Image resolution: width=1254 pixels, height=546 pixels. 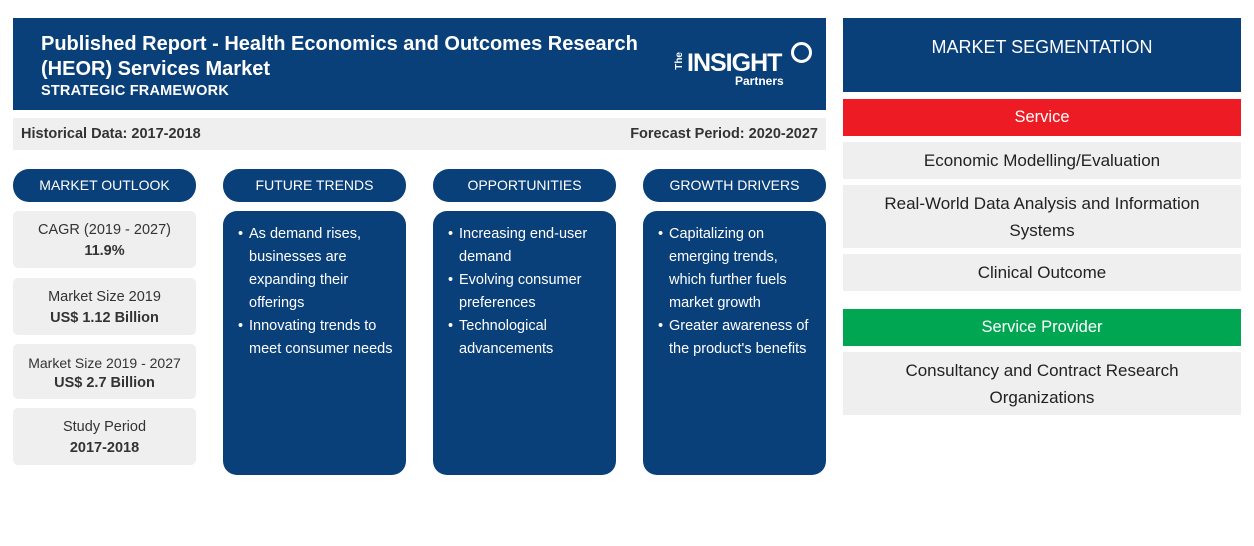 What do you see at coordinates (528, 338) in the screenshot?
I see `list-item: Technological advancements` at bounding box center [528, 338].